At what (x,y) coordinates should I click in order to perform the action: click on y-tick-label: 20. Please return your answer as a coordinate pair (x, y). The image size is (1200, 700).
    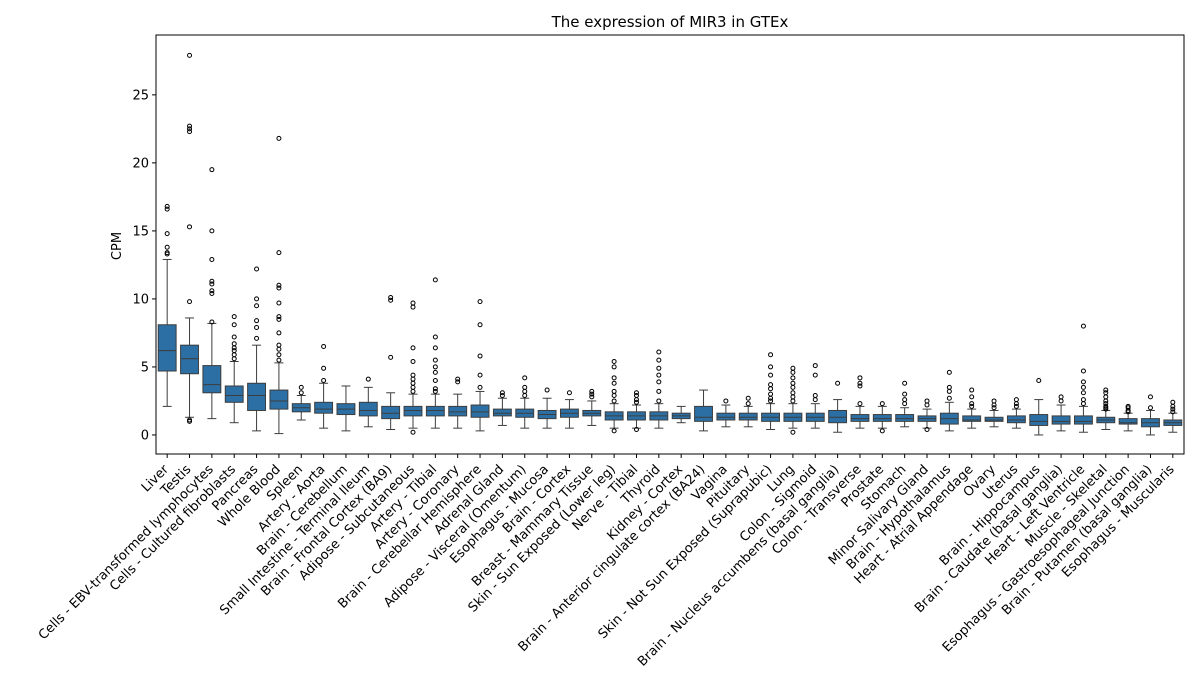
    Looking at the image, I should click on (140, 163).